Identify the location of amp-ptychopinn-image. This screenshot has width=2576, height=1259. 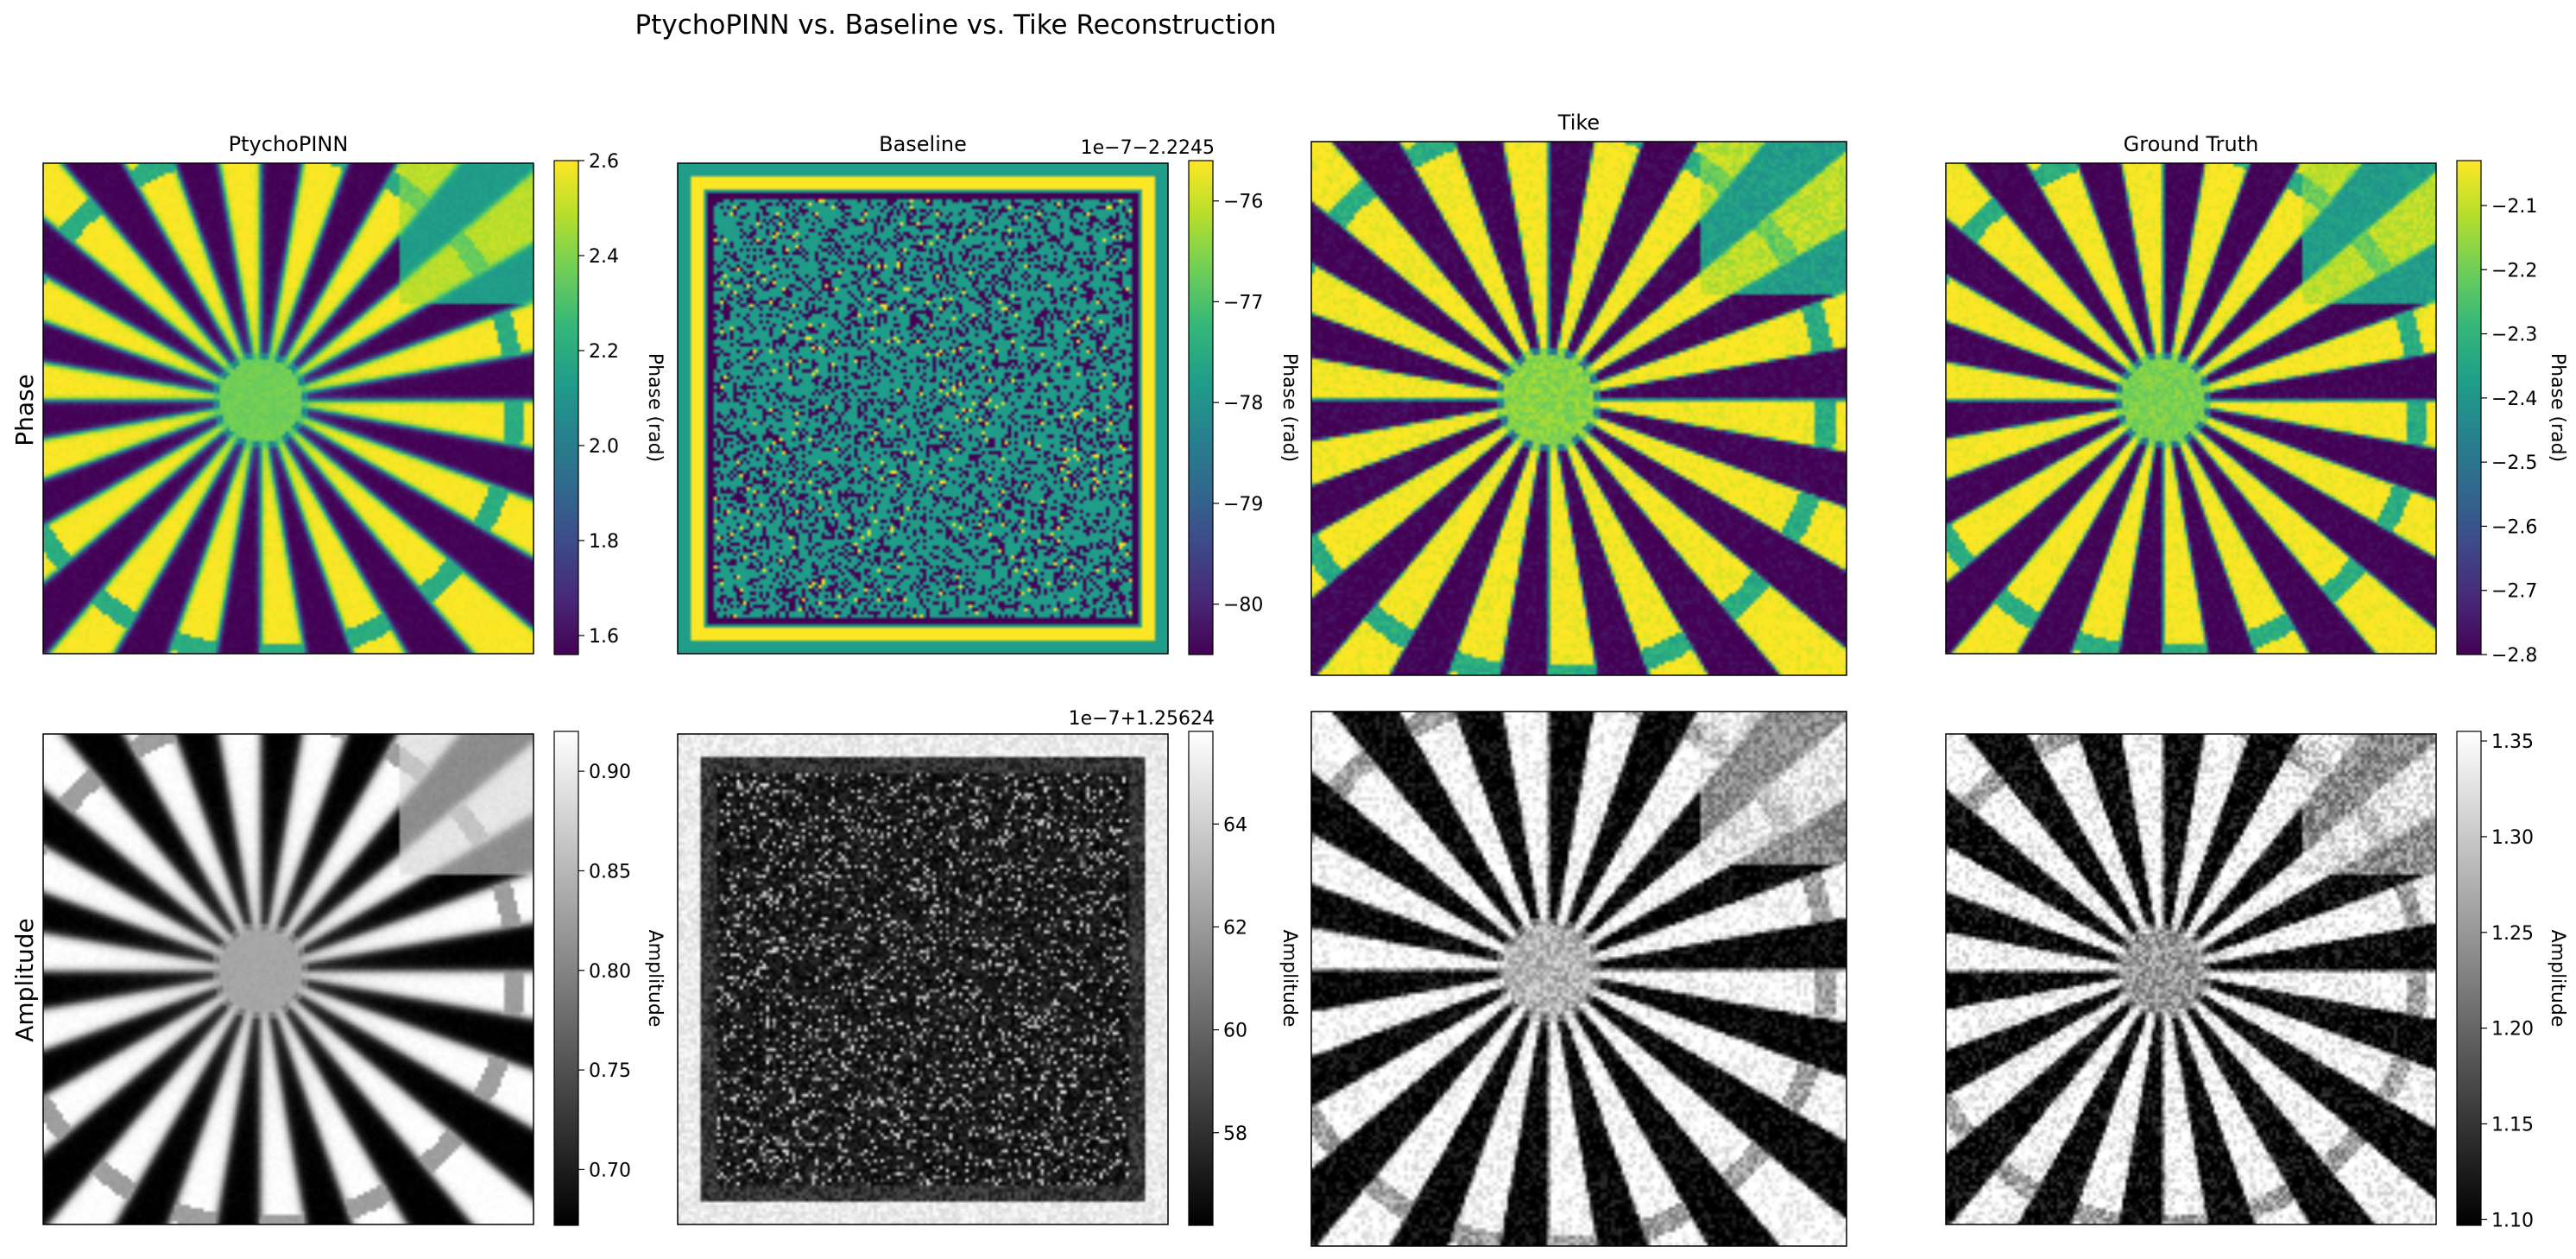
(288, 979).